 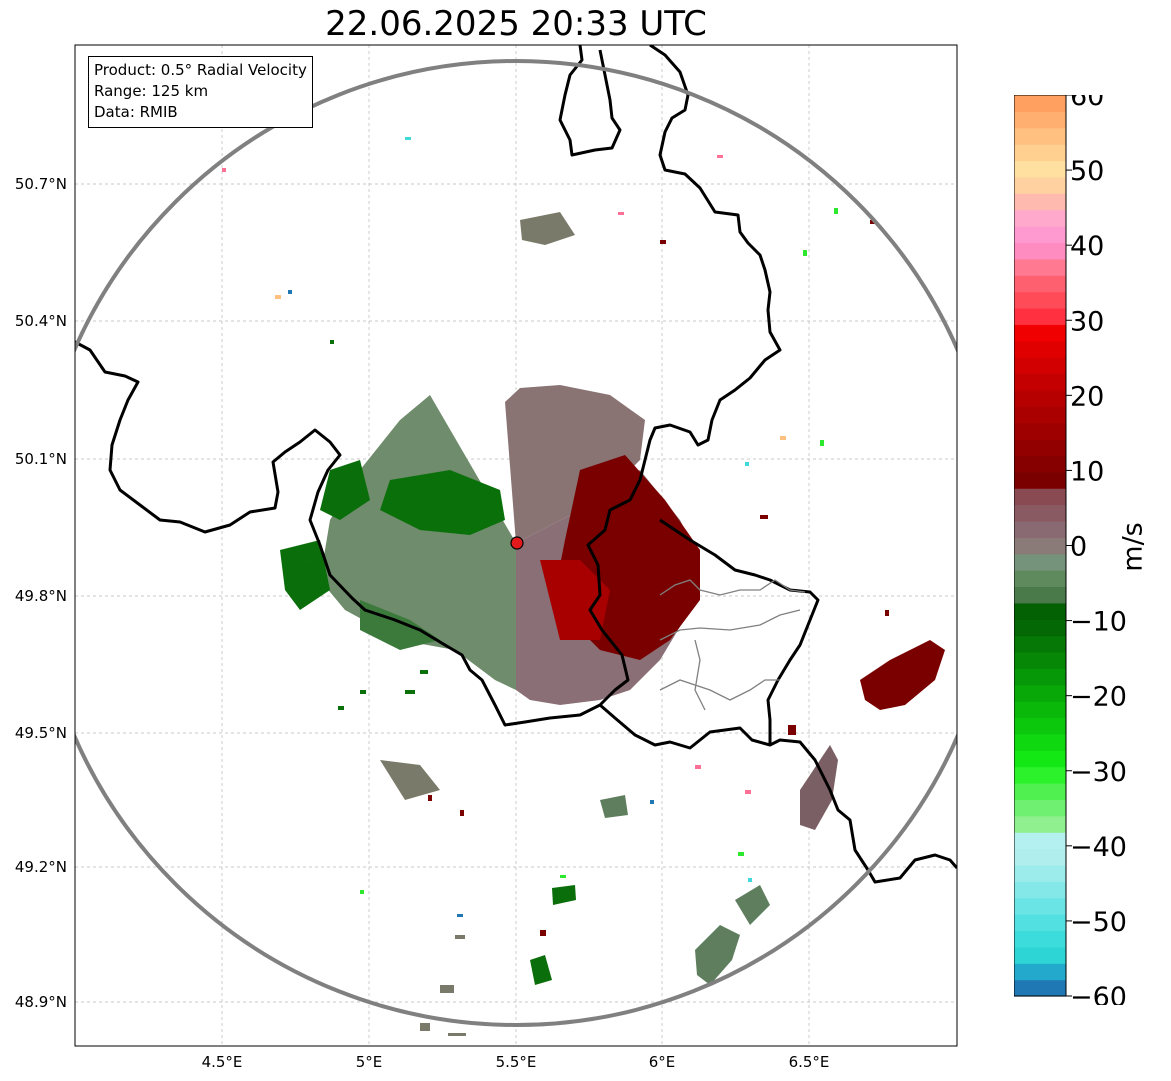 What do you see at coordinates (41, 321) in the screenshot?
I see `lat-tick: 50.4°N` at bounding box center [41, 321].